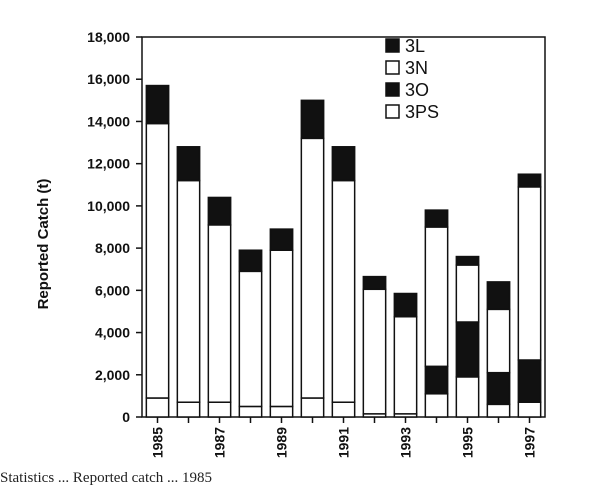 The width and height of the screenshot is (600, 492). Describe the element at coordinates (343, 164) in the screenshot. I see `bar-segment-3l-1991` at that location.